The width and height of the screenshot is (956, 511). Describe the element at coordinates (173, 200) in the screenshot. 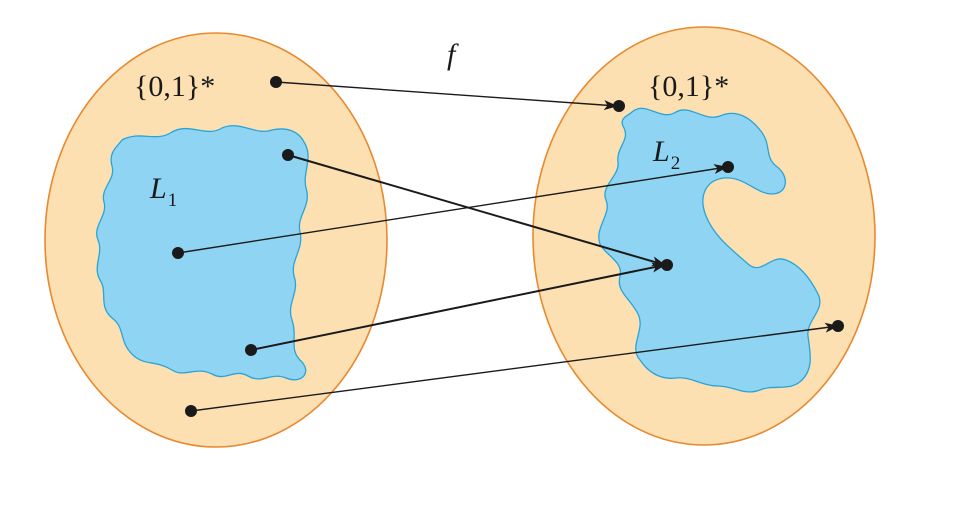

I see `language-1-subscript: 1` at that location.